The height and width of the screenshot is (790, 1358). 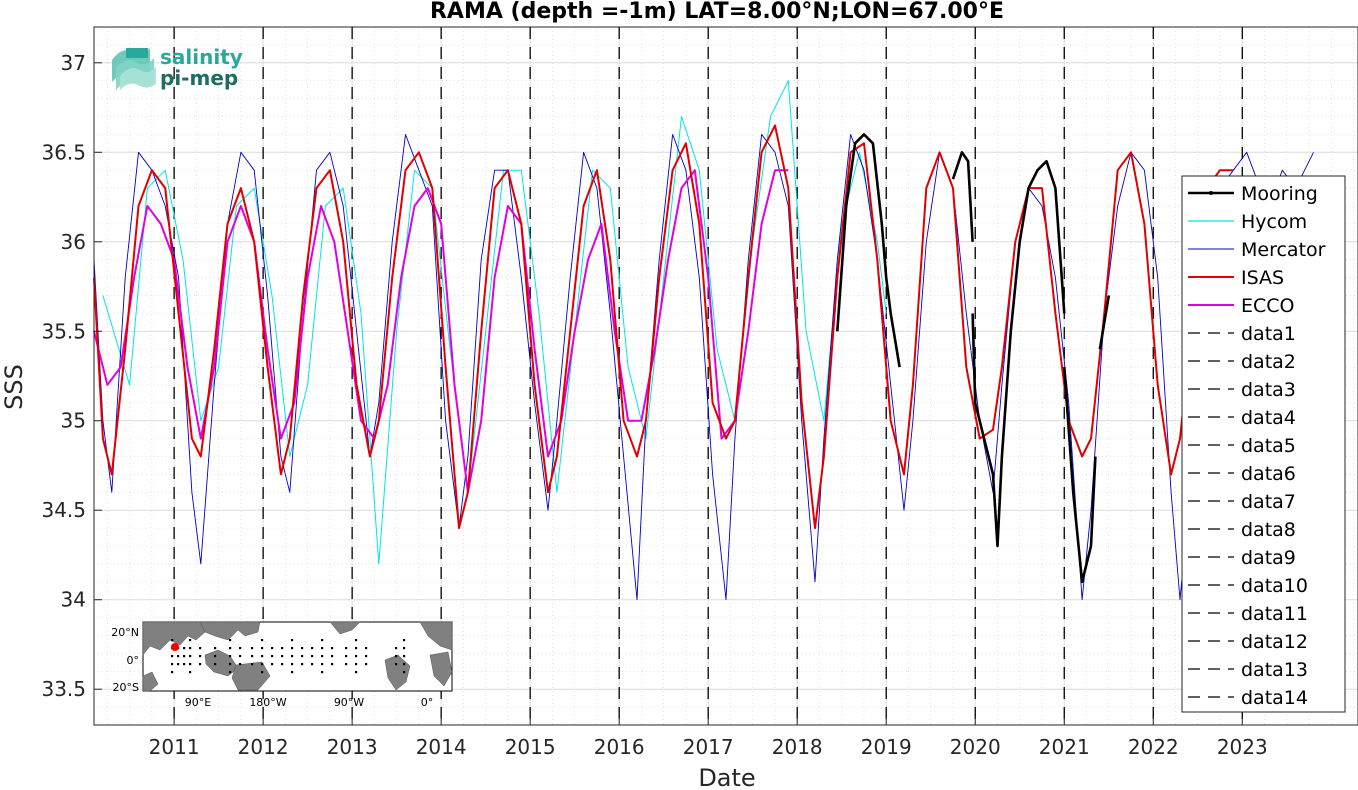 I want to click on x-tick-label: 2014, so click(x=441, y=747).